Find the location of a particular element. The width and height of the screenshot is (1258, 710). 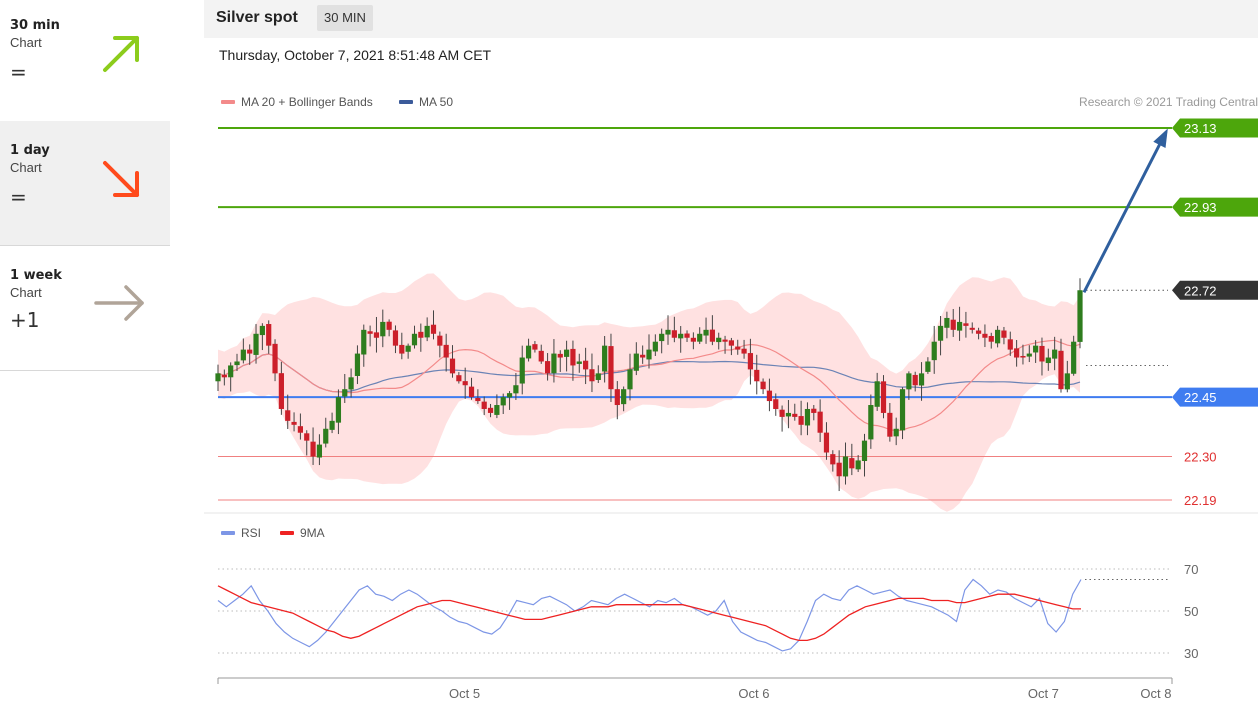

legend-9ma: 9MA is located at coordinates (302, 533).